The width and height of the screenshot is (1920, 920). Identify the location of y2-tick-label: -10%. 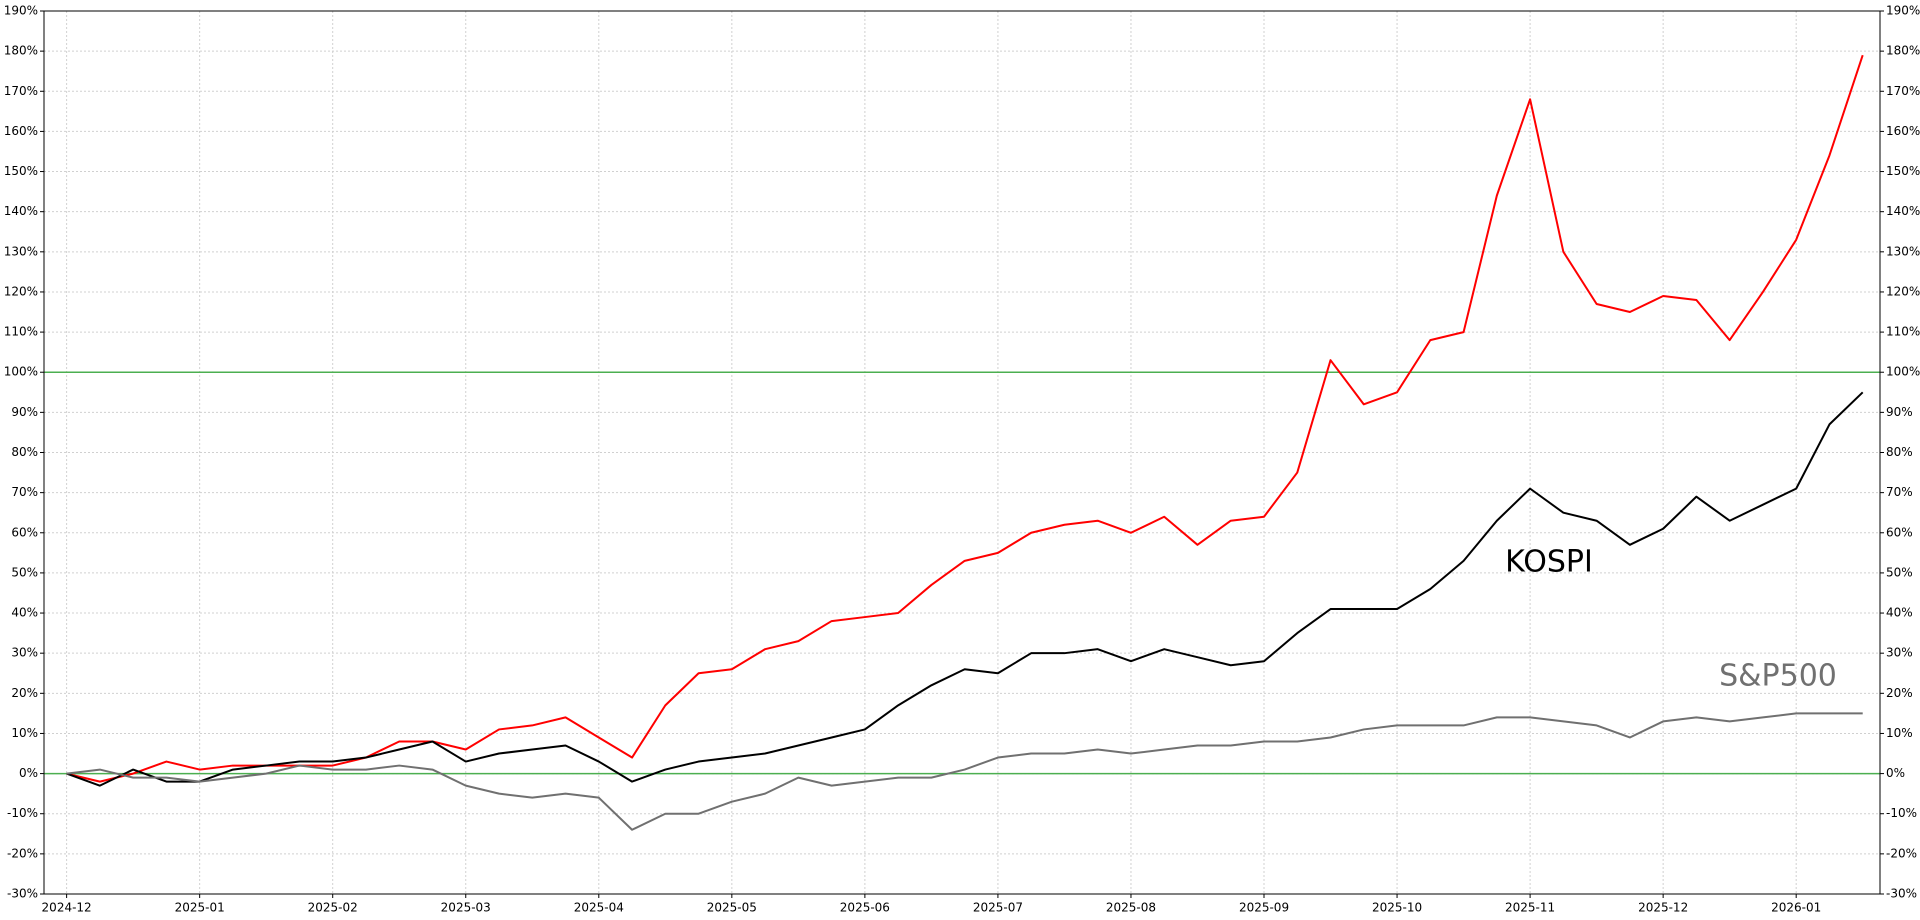
(1901, 813).